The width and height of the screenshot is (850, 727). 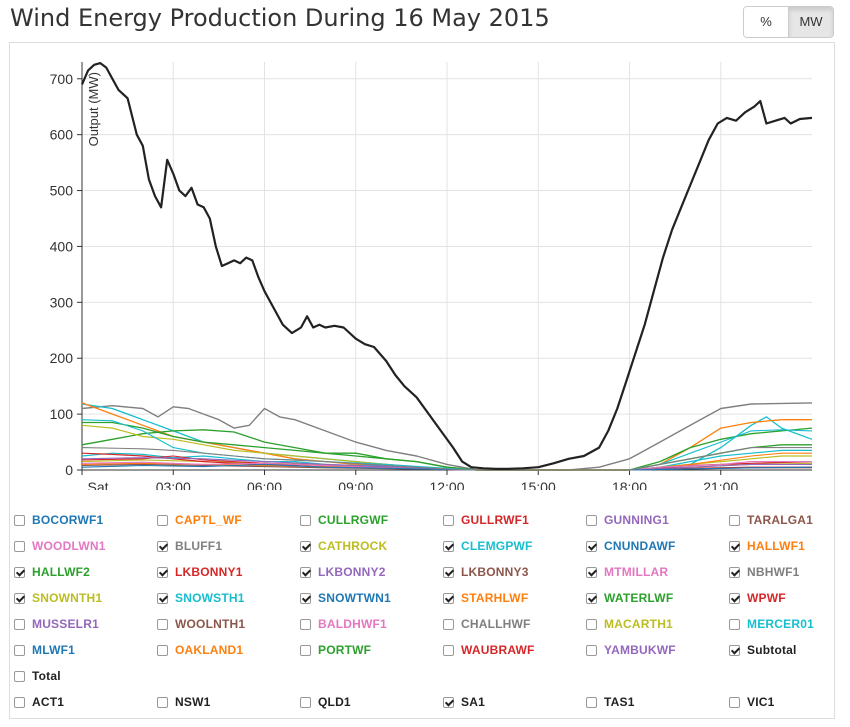 I want to click on x-tick-label: 06:00, so click(x=264, y=484).